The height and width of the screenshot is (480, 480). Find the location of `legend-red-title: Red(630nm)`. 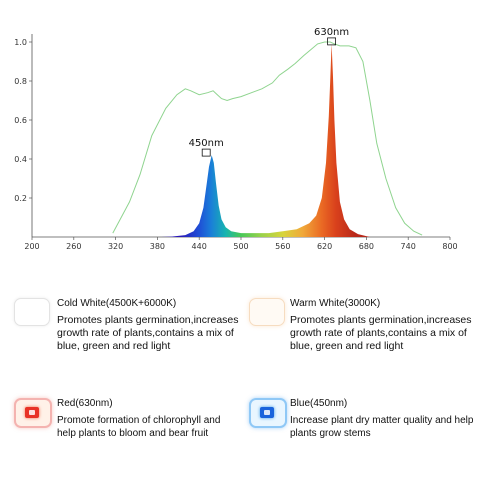

legend-red-title: Red(630nm) is located at coordinates (85, 403).